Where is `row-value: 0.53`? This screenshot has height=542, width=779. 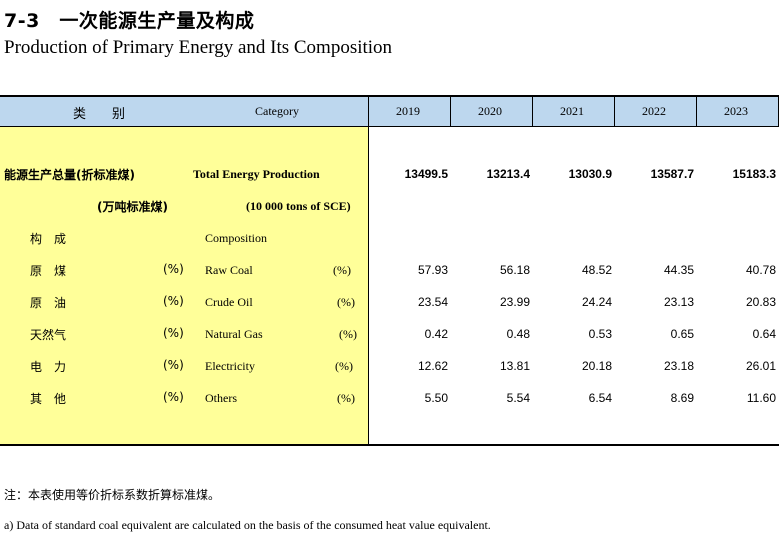 row-value: 0.53 is located at coordinates (600, 334).